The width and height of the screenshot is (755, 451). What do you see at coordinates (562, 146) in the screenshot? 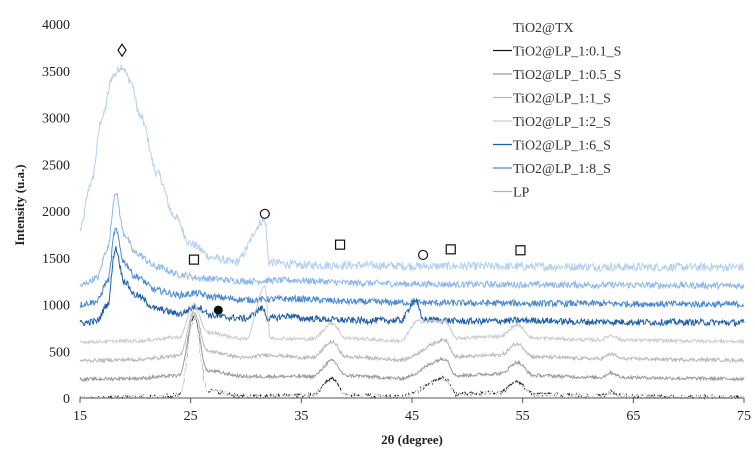
I see `legend-label: TiO2@LP_1:6_S` at bounding box center [562, 146].